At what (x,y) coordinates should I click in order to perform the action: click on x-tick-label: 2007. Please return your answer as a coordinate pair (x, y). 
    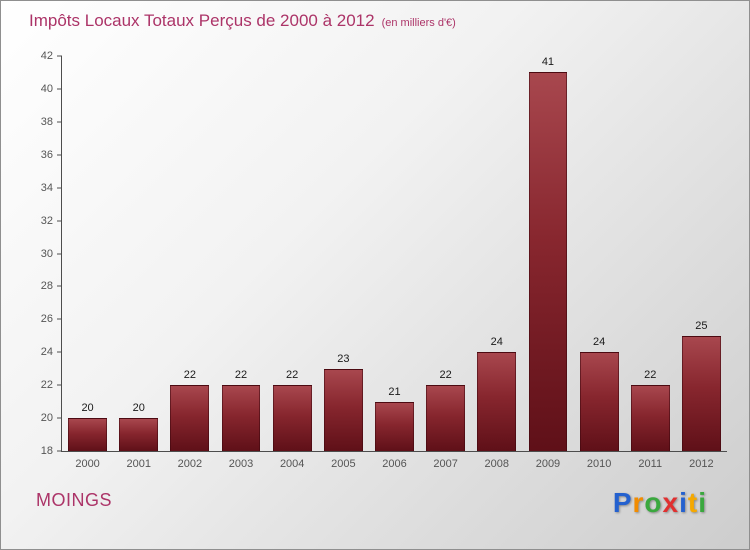
    Looking at the image, I should click on (445, 464).